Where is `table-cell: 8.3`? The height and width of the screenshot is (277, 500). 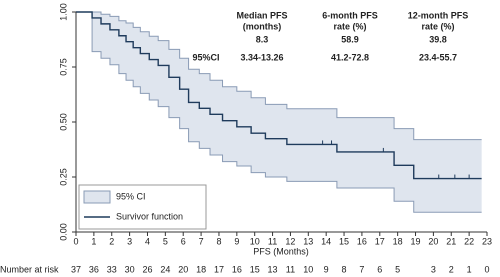 table-cell: 8.3 is located at coordinates (262, 39).